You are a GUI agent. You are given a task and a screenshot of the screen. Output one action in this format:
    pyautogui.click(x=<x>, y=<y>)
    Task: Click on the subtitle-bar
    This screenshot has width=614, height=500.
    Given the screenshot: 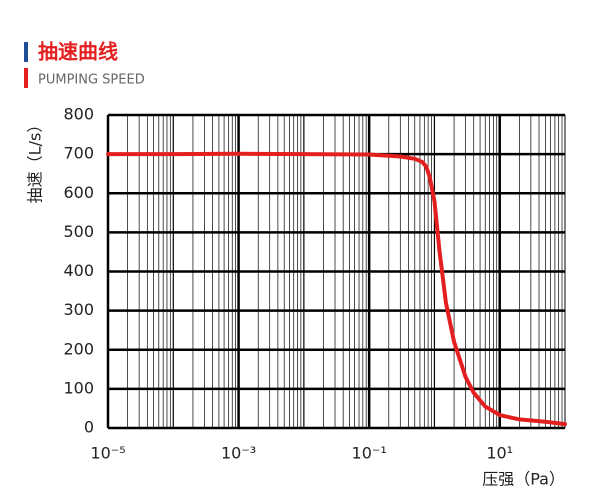 What is the action you would take?
    pyautogui.click(x=26, y=78)
    